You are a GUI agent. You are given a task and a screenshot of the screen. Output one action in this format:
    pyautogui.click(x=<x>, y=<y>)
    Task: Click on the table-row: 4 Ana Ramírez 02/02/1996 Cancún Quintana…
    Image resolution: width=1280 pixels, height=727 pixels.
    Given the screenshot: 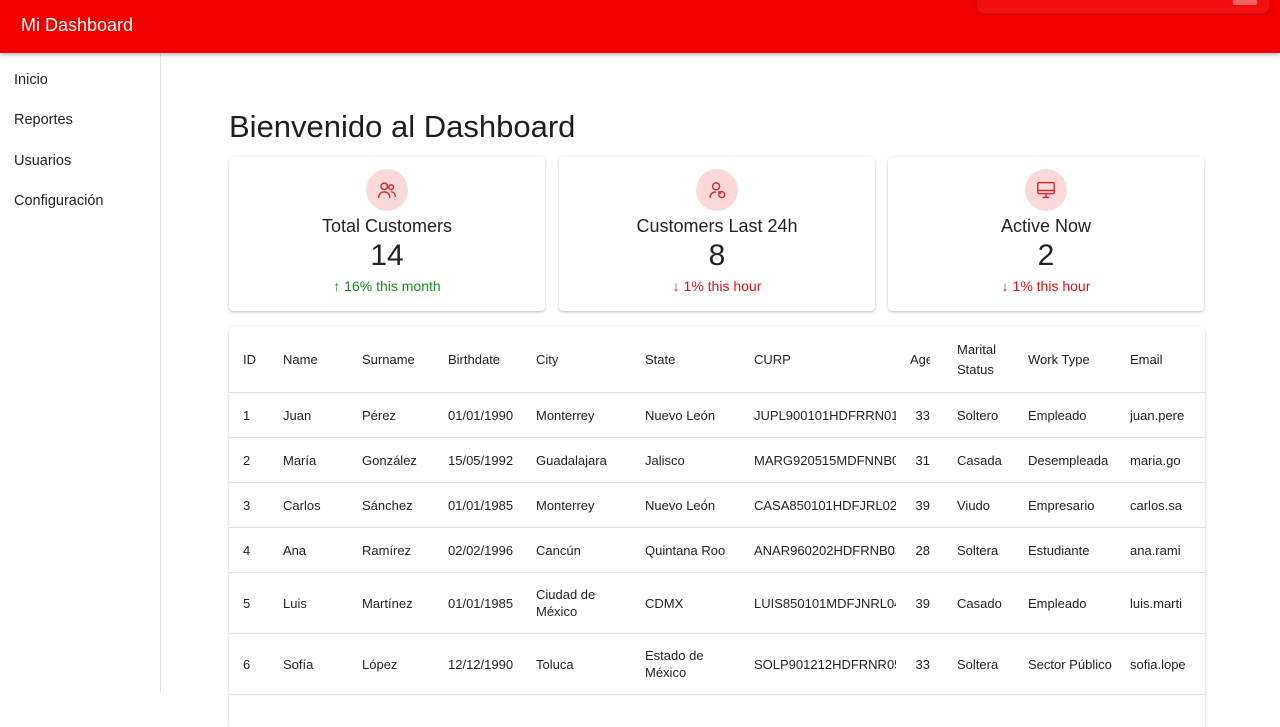 What is the action you would take?
    pyautogui.click(x=717, y=550)
    